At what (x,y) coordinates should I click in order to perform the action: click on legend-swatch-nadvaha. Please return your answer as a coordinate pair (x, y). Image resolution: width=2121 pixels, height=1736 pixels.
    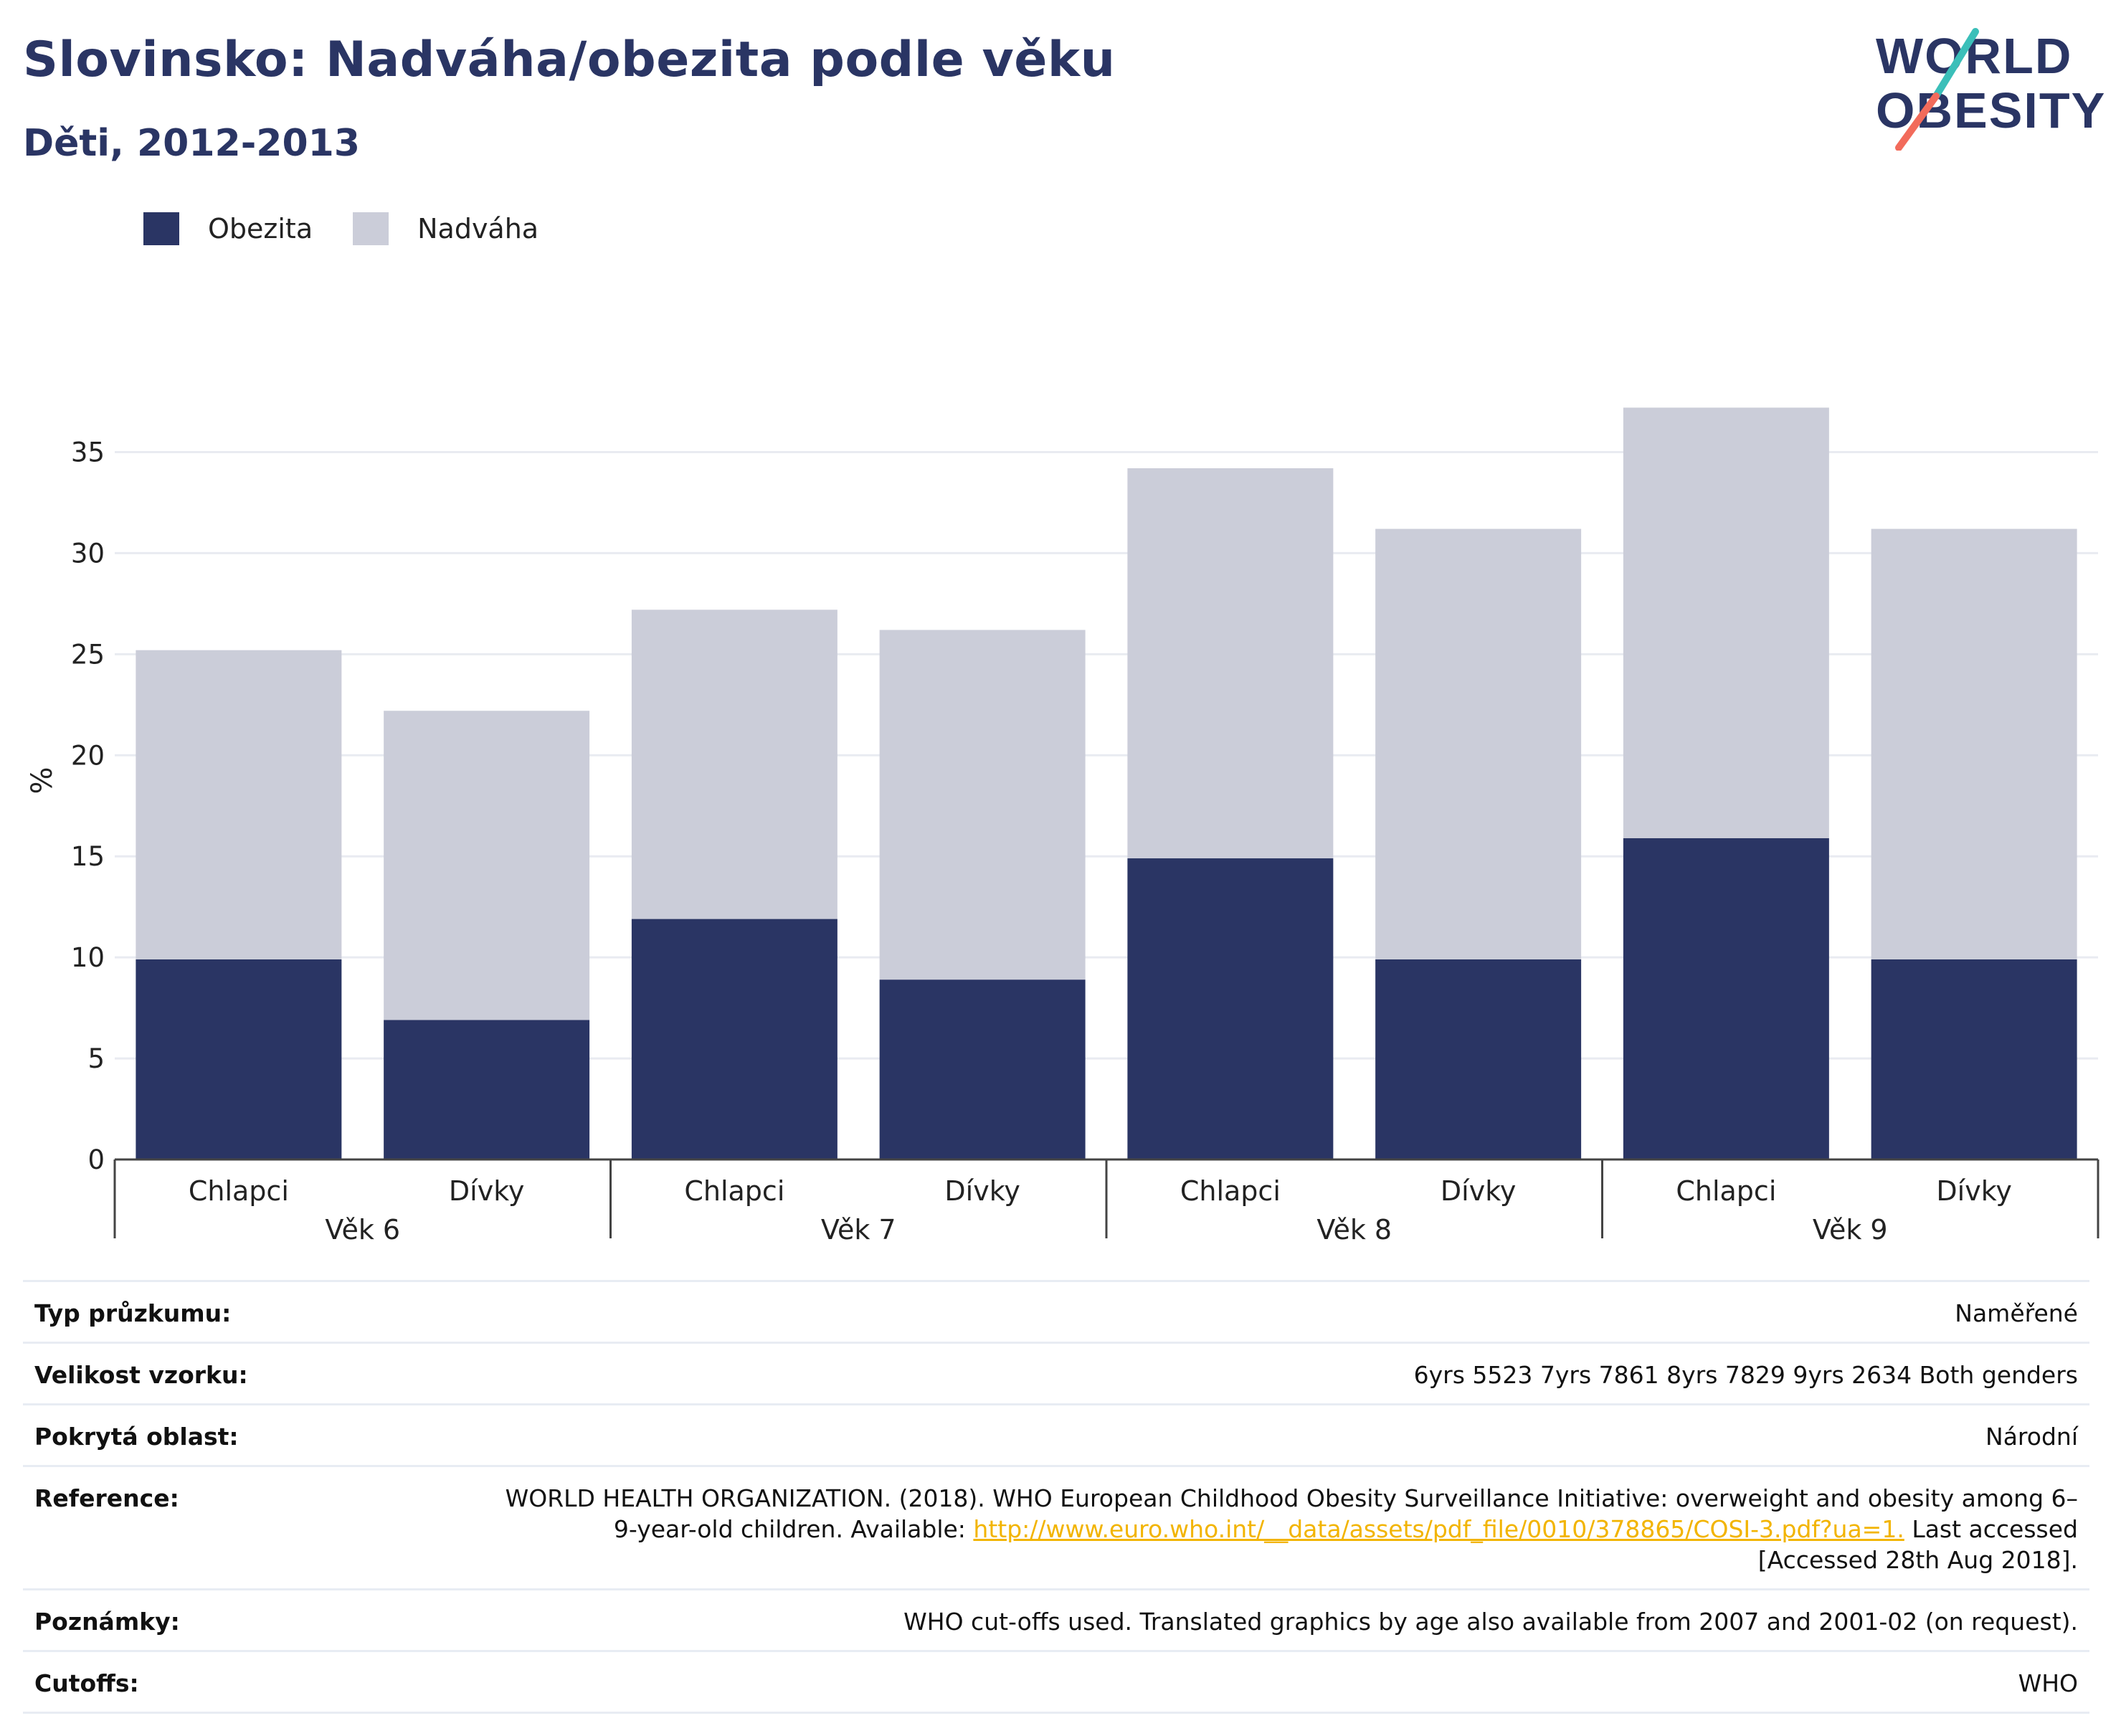
    Looking at the image, I should click on (371, 229).